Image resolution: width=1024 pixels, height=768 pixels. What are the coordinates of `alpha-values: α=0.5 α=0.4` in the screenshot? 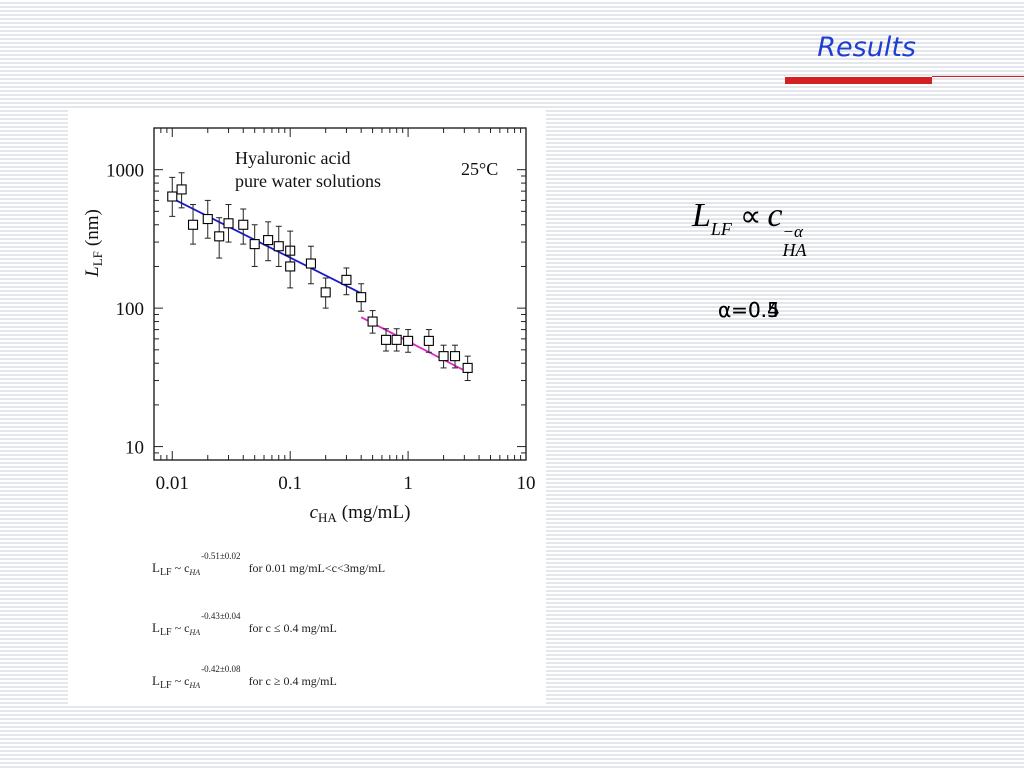 It's located at (749, 310).